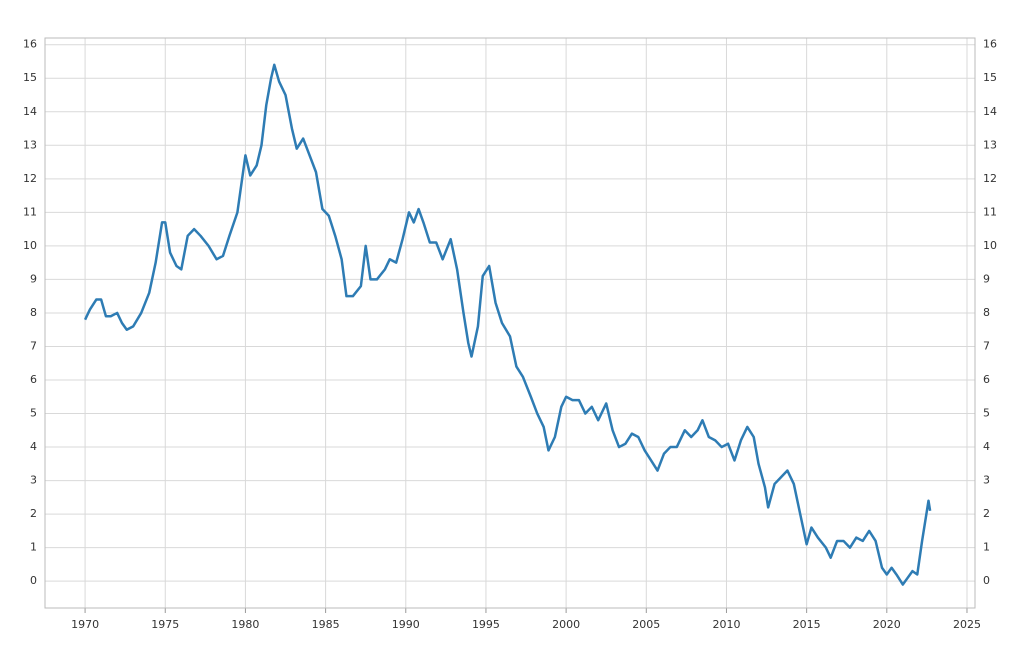 Image resolution: width=1019 pixels, height=653 pixels. Describe the element at coordinates (986, 446) in the screenshot. I see `y-tick-label-right: 4` at that location.